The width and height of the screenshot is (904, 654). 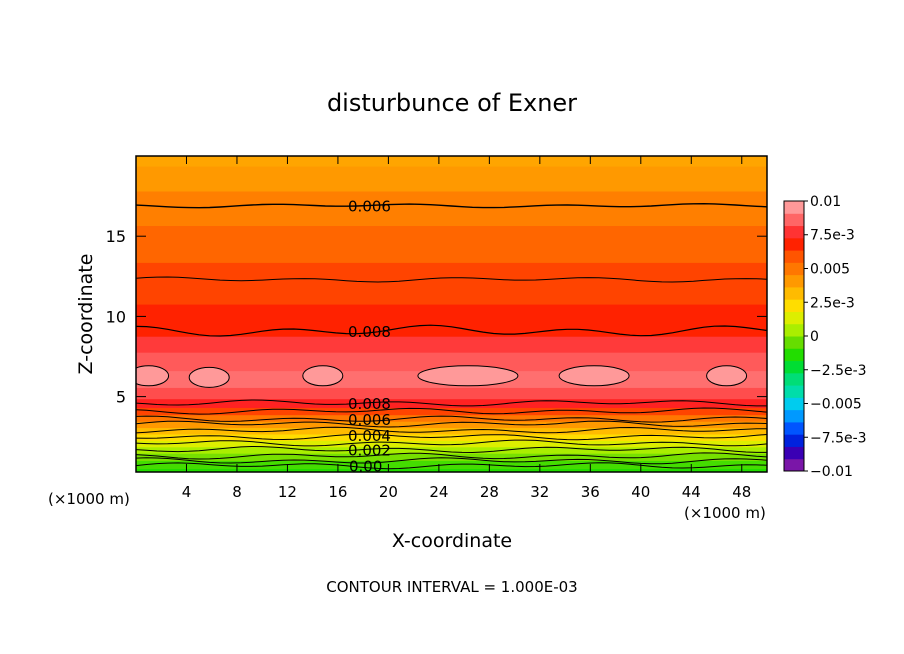 I want to click on x-tick-label: 28, so click(x=489, y=492).